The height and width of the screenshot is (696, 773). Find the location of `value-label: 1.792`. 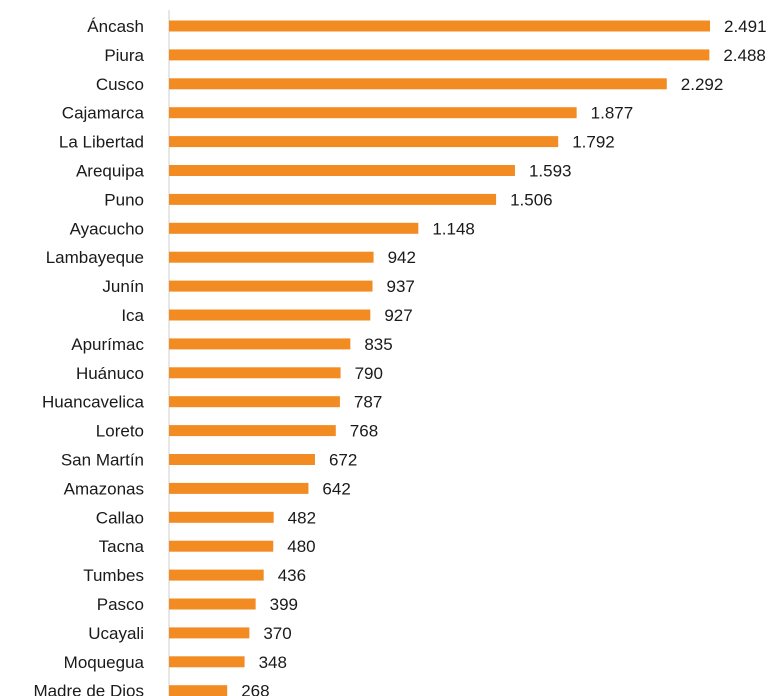

value-label: 1.792 is located at coordinates (593, 142).